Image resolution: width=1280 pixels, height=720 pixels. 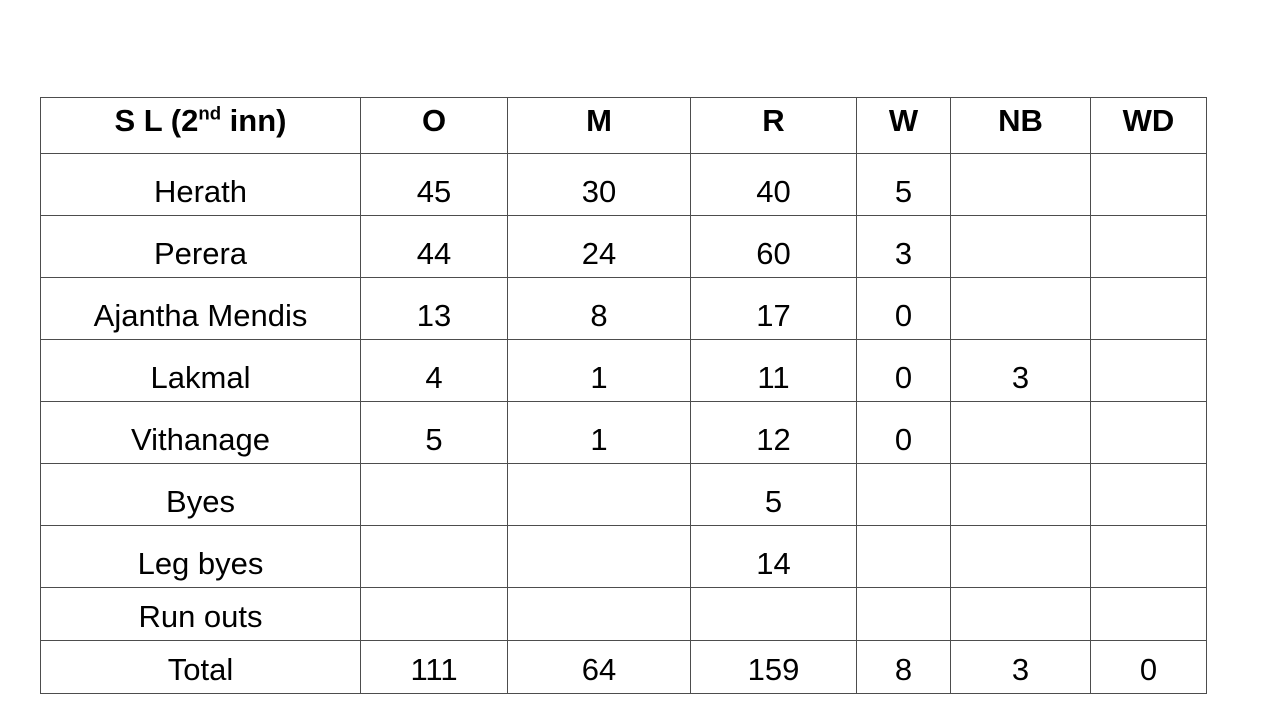 I want to click on row-run-outs: Run outs, so click(x=623, y=614).